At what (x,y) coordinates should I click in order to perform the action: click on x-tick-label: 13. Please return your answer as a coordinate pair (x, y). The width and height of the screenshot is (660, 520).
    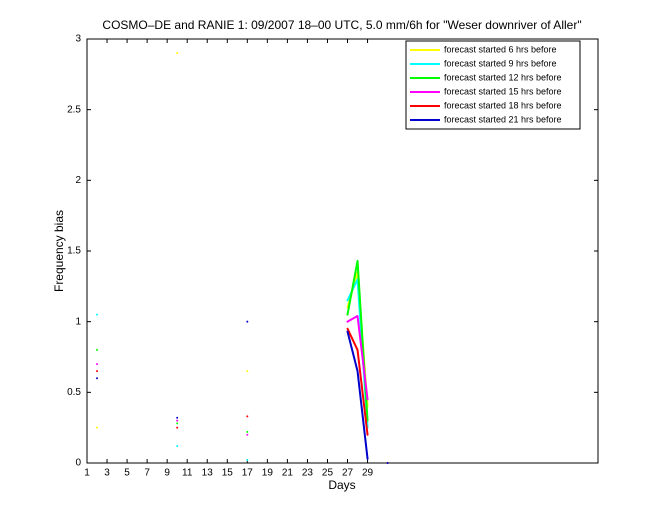
    Looking at the image, I should click on (208, 473).